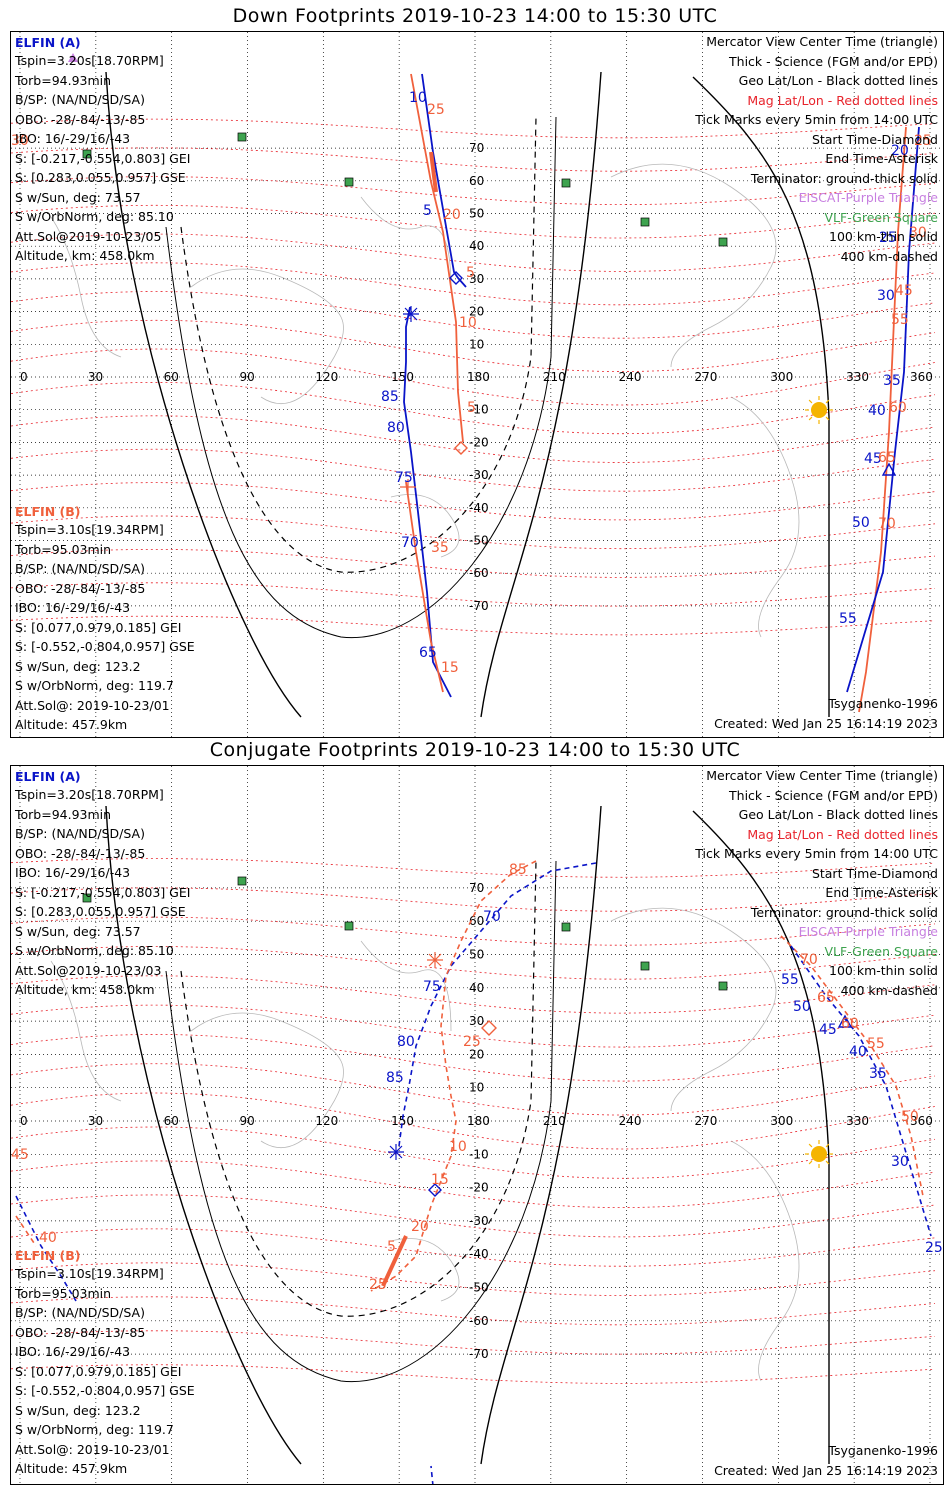  I want to click on track-b-north, so click(437, 258).